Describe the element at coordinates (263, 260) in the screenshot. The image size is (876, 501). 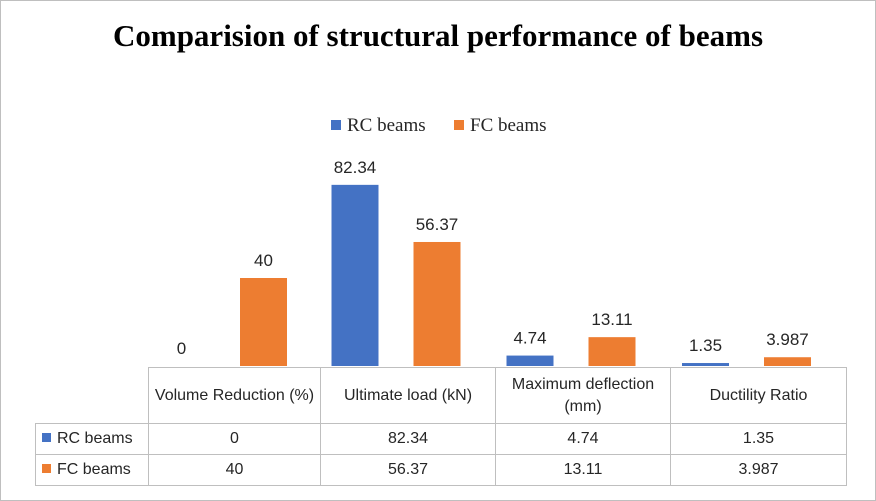
I see `data-label: 40` at that location.